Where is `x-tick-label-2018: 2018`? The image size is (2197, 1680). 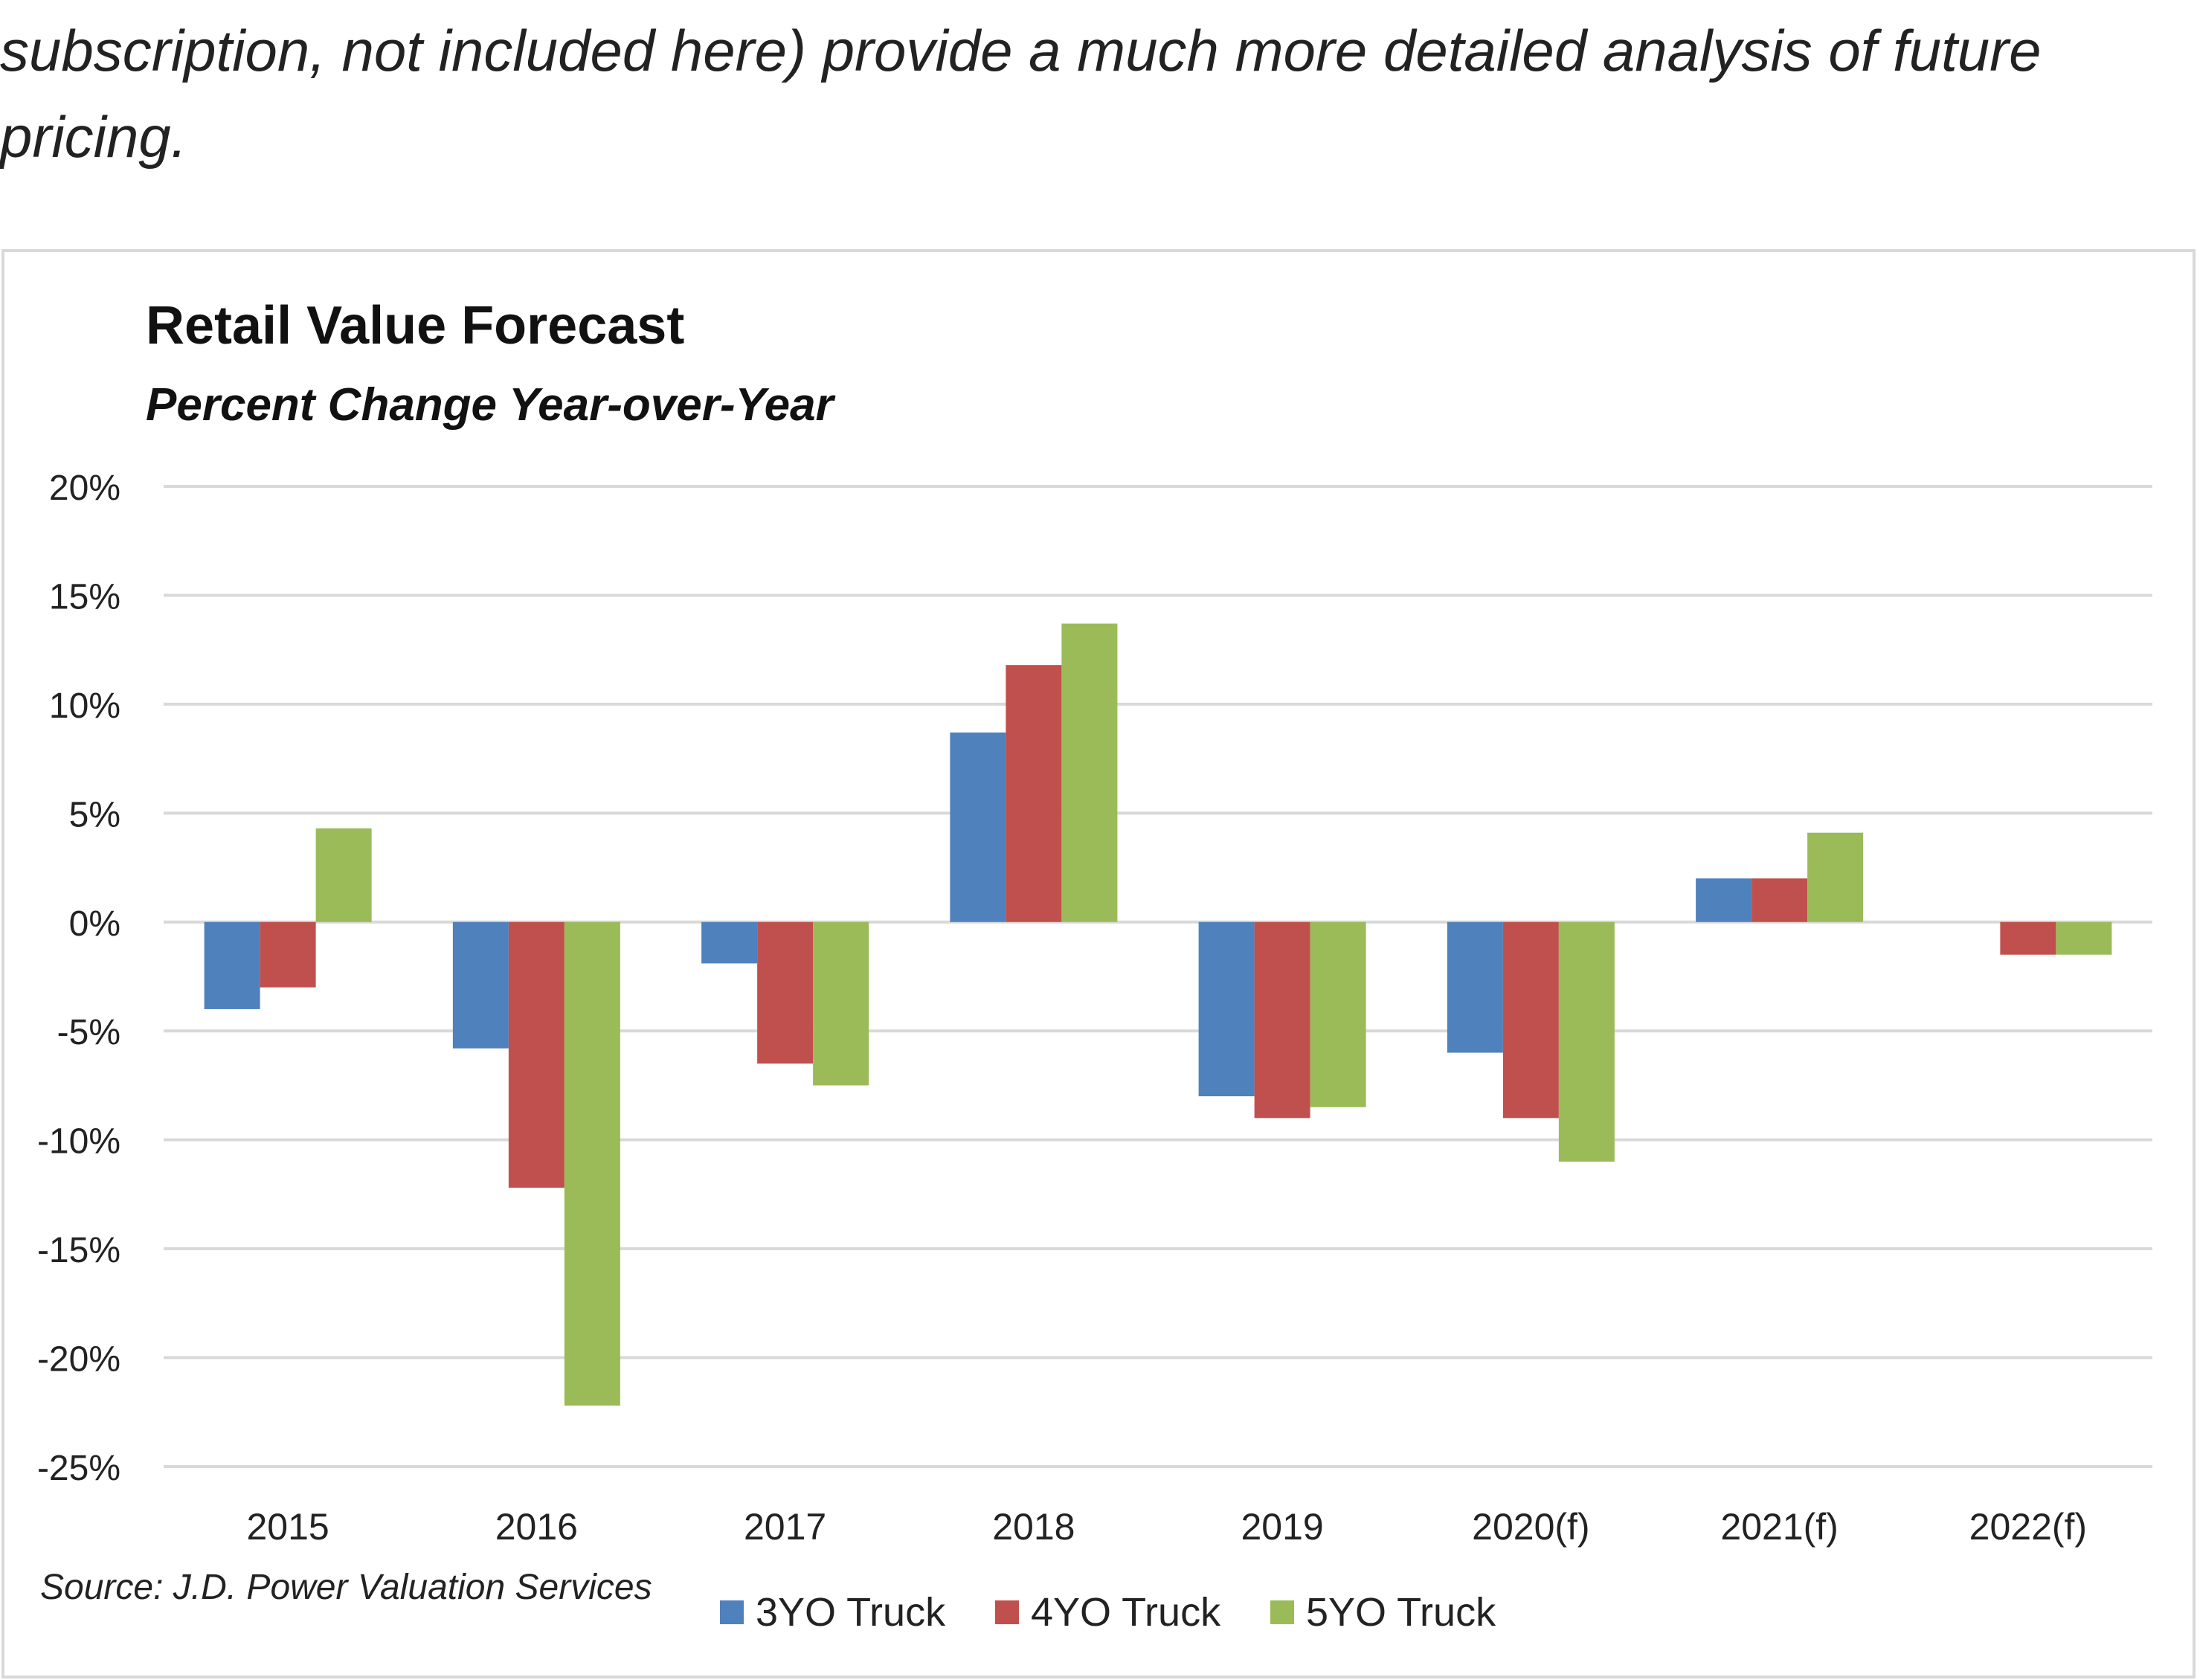 x-tick-label-2018: 2018 is located at coordinates (1033, 1527).